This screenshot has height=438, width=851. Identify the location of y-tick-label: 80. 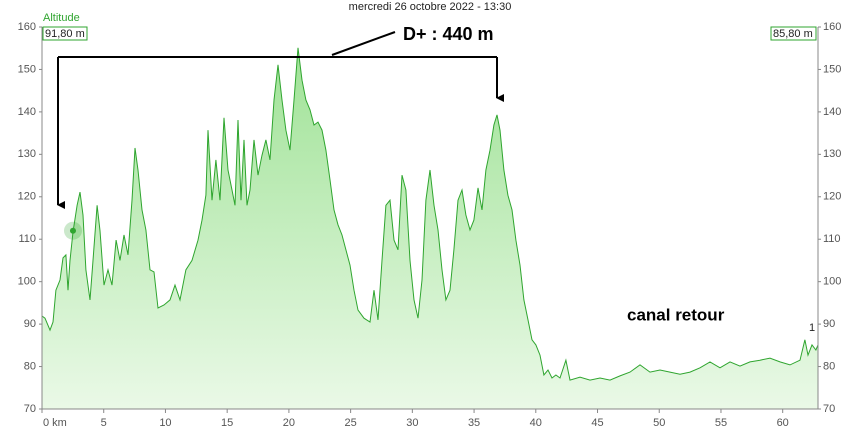
(30, 366).